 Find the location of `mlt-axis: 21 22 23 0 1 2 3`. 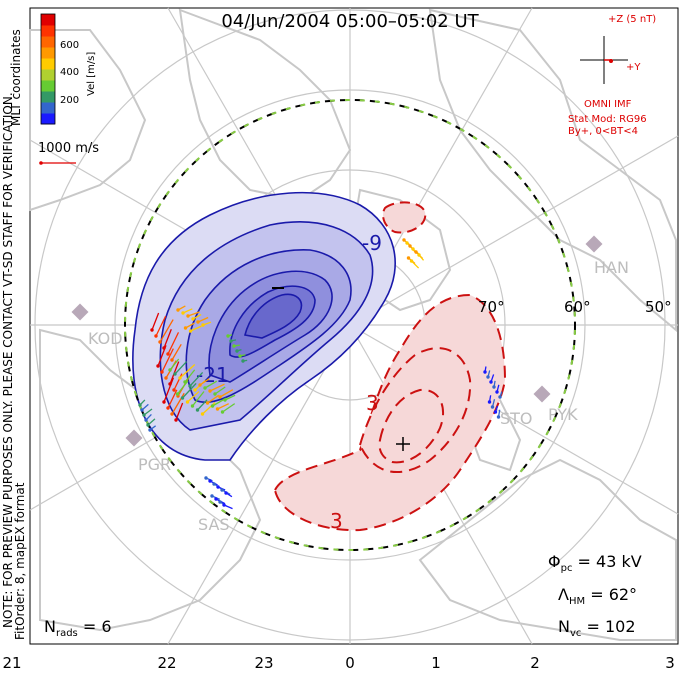

mlt-axis: 21 22 23 0 1 2 3 is located at coordinates (338, 663).